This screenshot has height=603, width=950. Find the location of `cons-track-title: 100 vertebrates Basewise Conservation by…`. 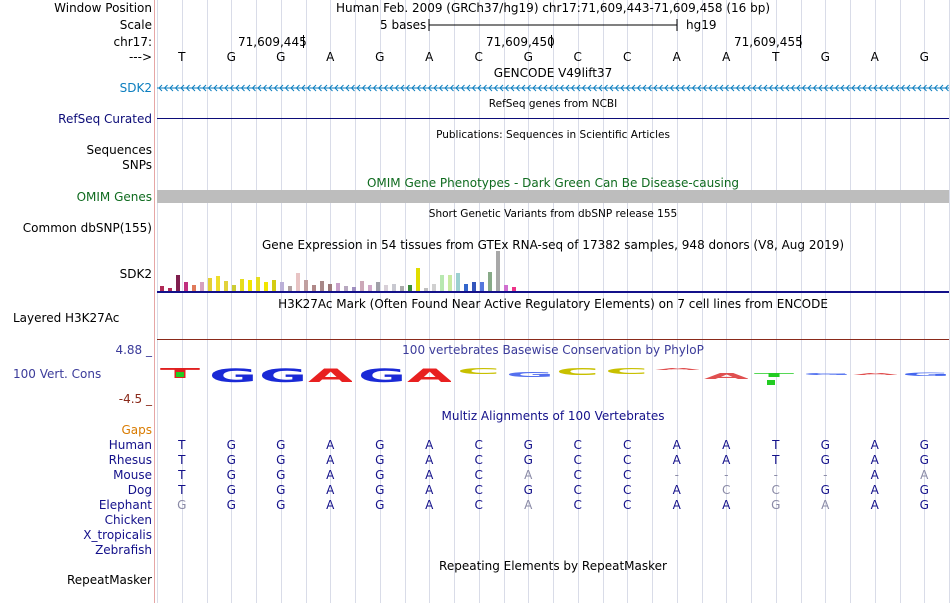

cons-track-title: 100 vertebrates Basewise Conservation by… is located at coordinates (553, 350).